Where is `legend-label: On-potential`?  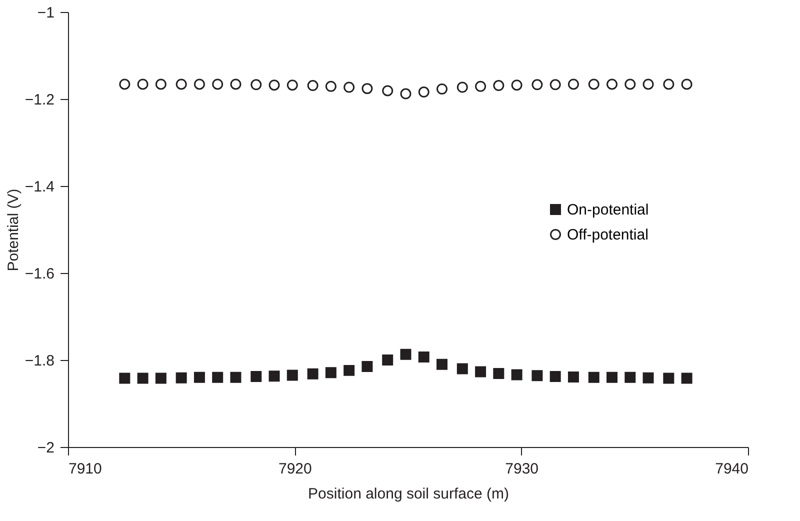 legend-label: On-potential is located at coordinates (608, 210).